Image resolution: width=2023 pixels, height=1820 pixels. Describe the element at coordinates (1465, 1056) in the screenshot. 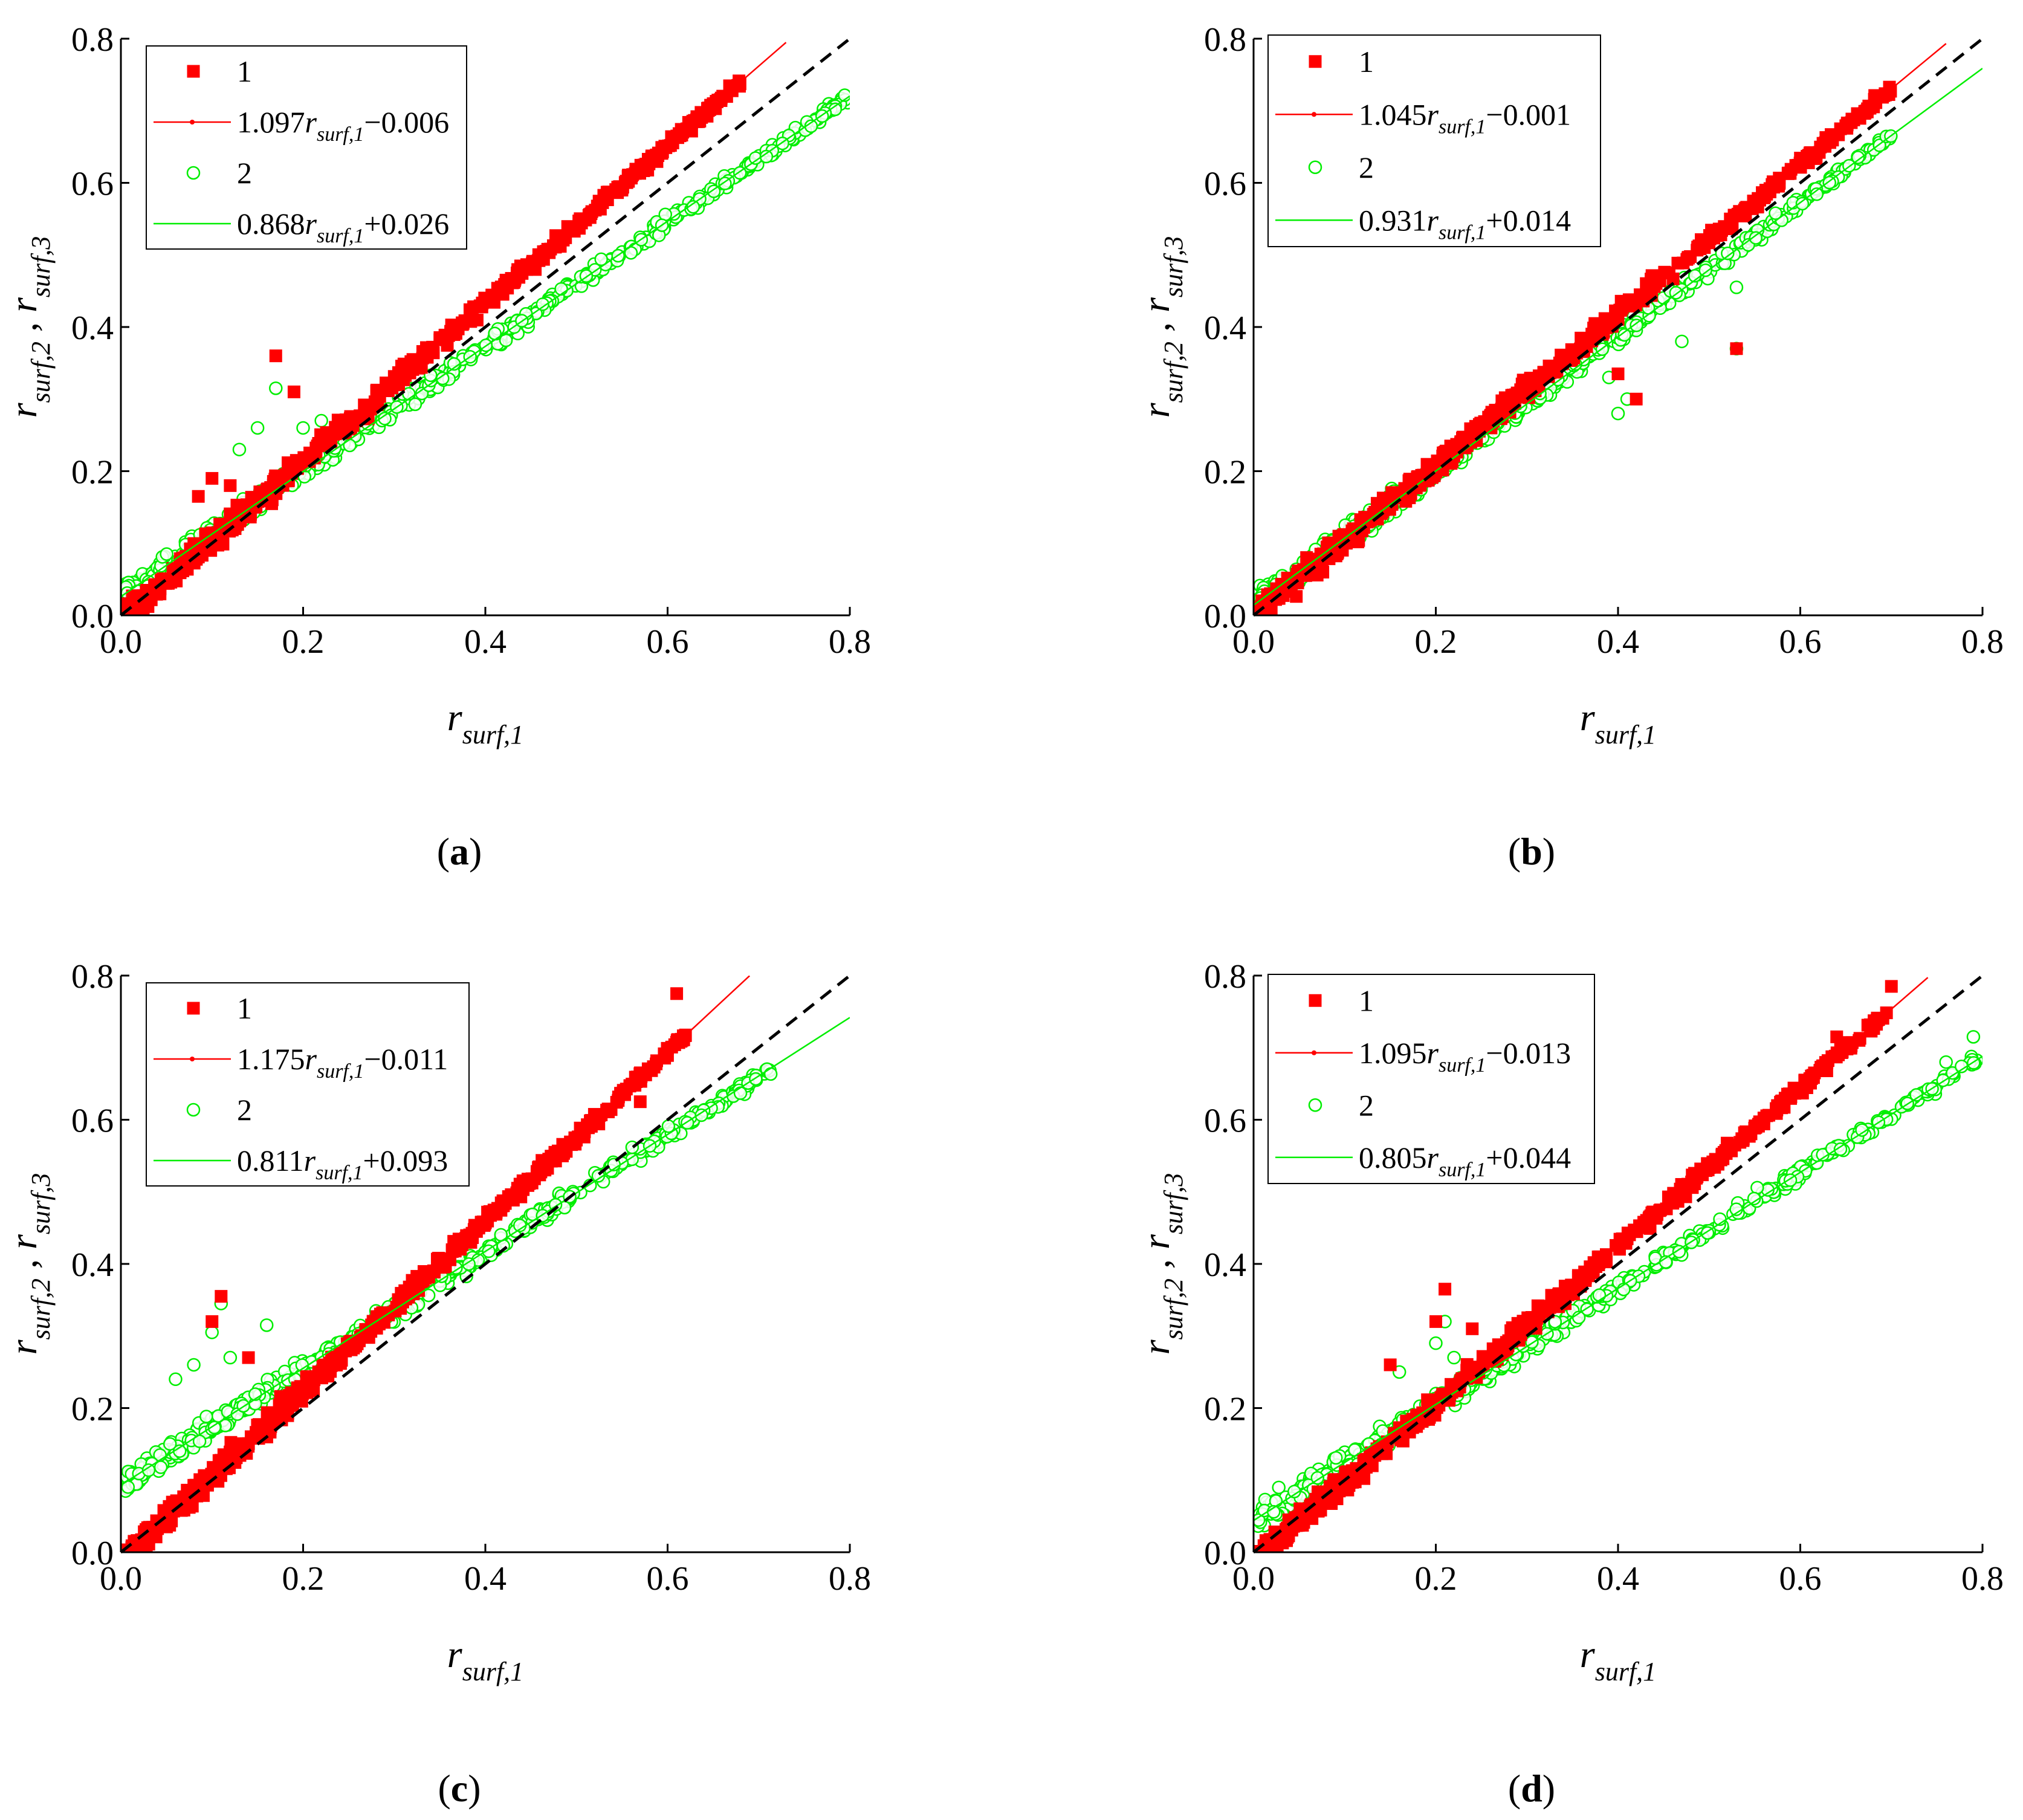

I see `legend-fit-label-series-1: 1.095rsurf,1−0.013` at that location.